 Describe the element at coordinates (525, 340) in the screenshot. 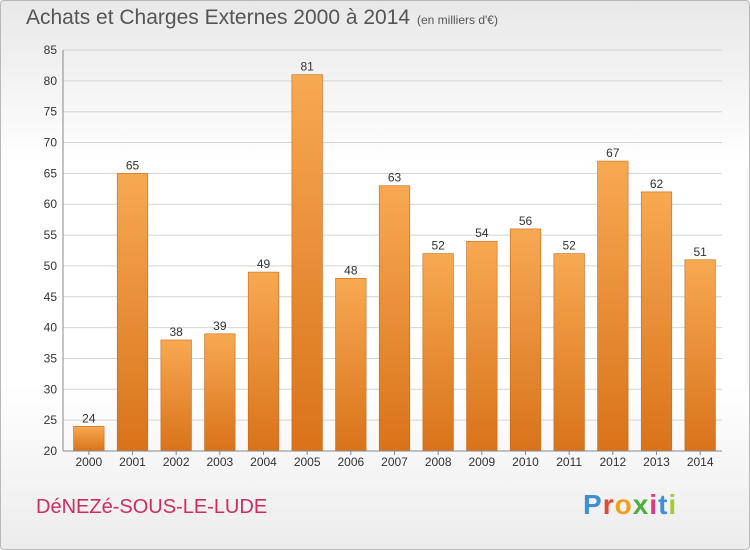

I see `bar-2010` at that location.